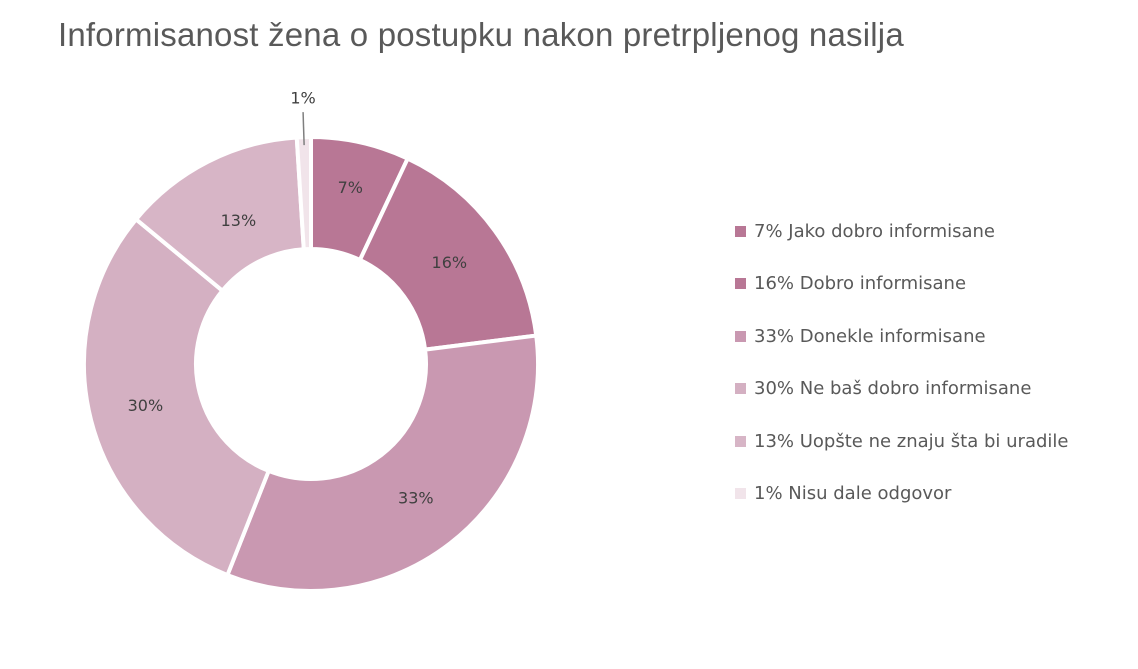 This screenshot has height=669, width=1138. Describe the element at coordinates (416, 498) in the screenshot. I see `slice-label: 33%` at that location.